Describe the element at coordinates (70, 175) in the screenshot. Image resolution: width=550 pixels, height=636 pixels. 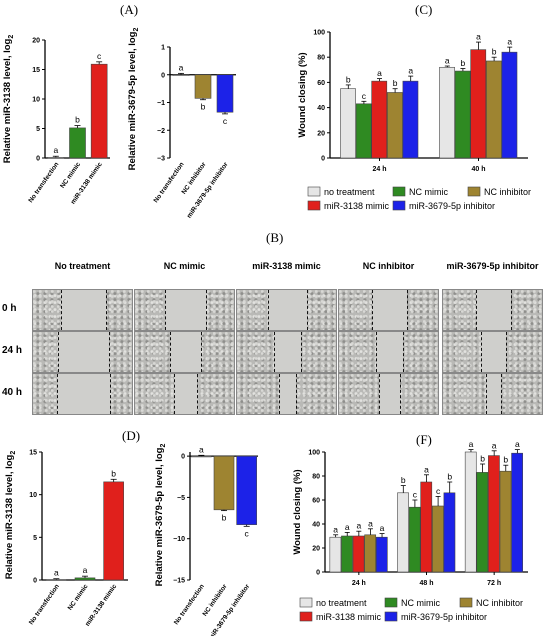
I see `chart-a1-x-tick-label: NC mimic` at that location.